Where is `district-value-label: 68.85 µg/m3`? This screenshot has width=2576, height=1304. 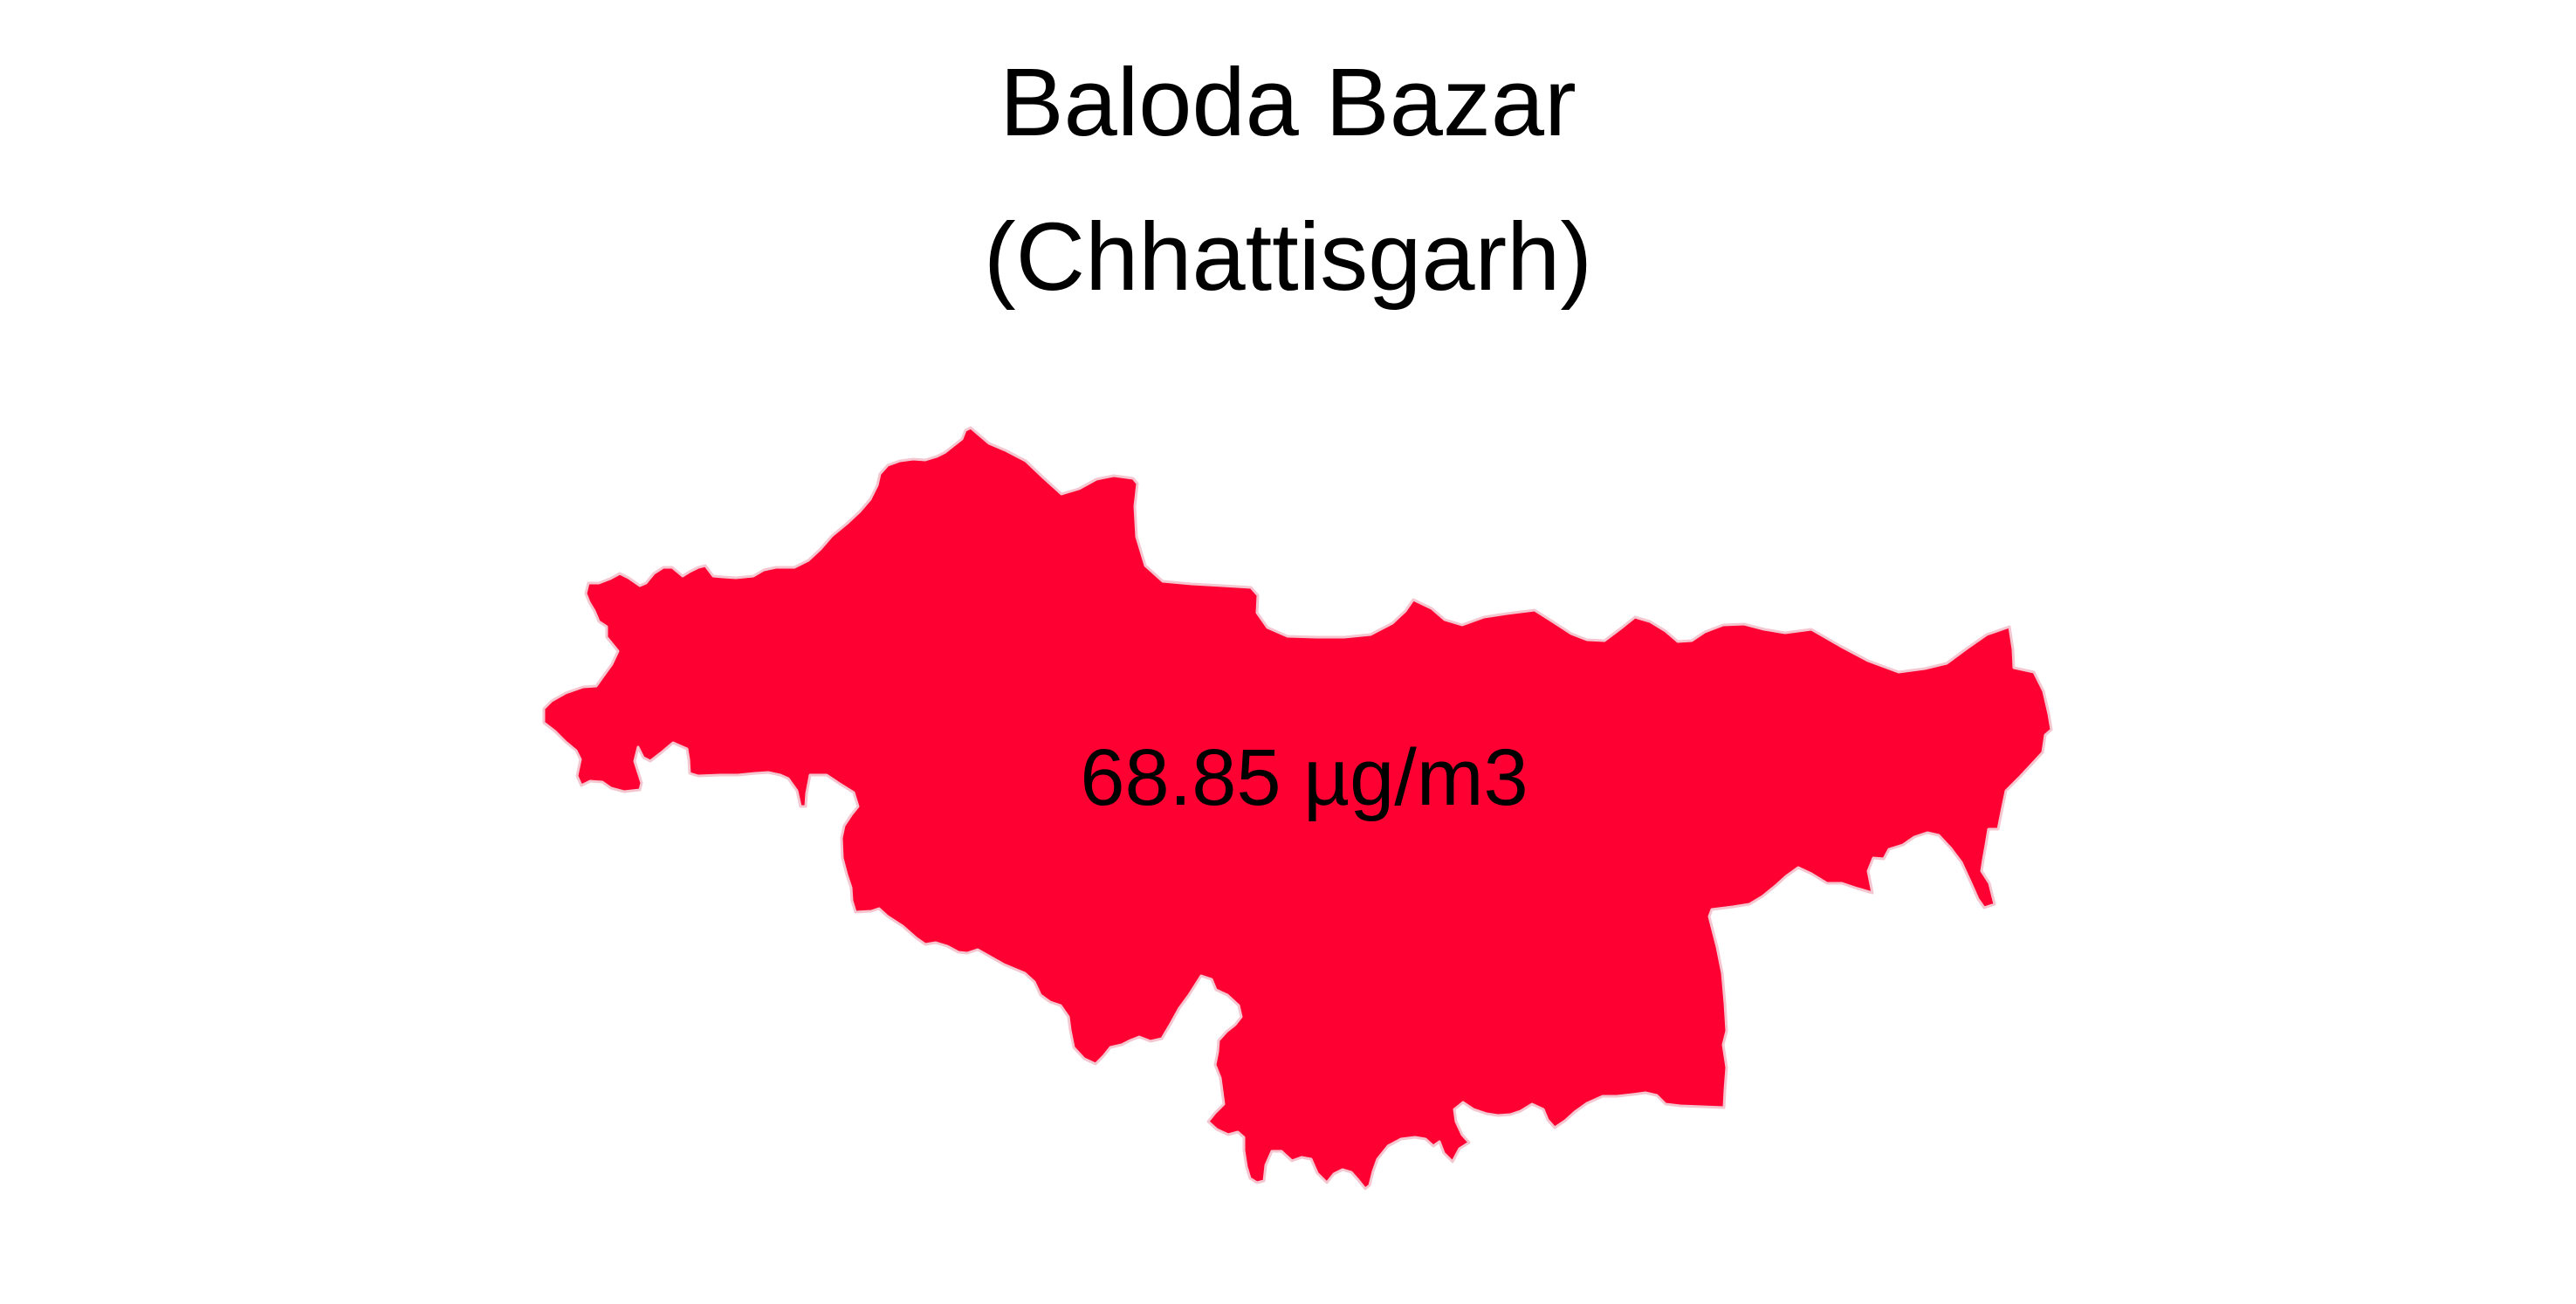 district-value-label: 68.85 µg/m3 is located at coordinates (1304, 777).